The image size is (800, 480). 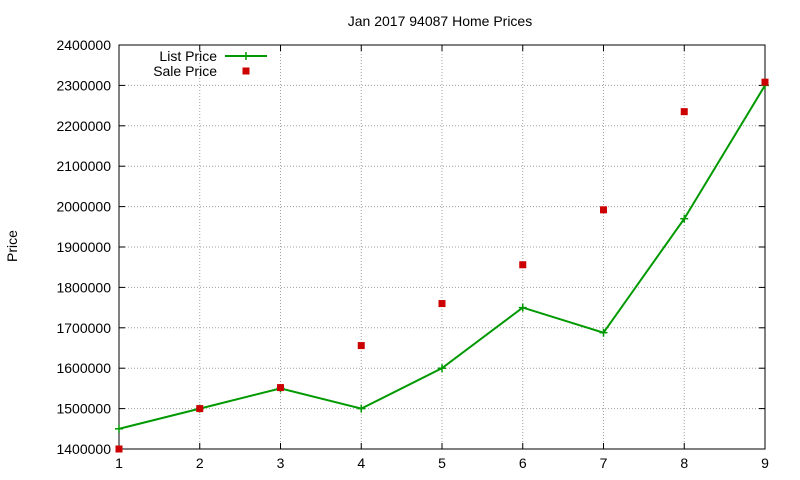 What do you see at coordinates (604, 463) in the screenshot?
I see `x-tick-label: 7` at bounding box center [604, 463].